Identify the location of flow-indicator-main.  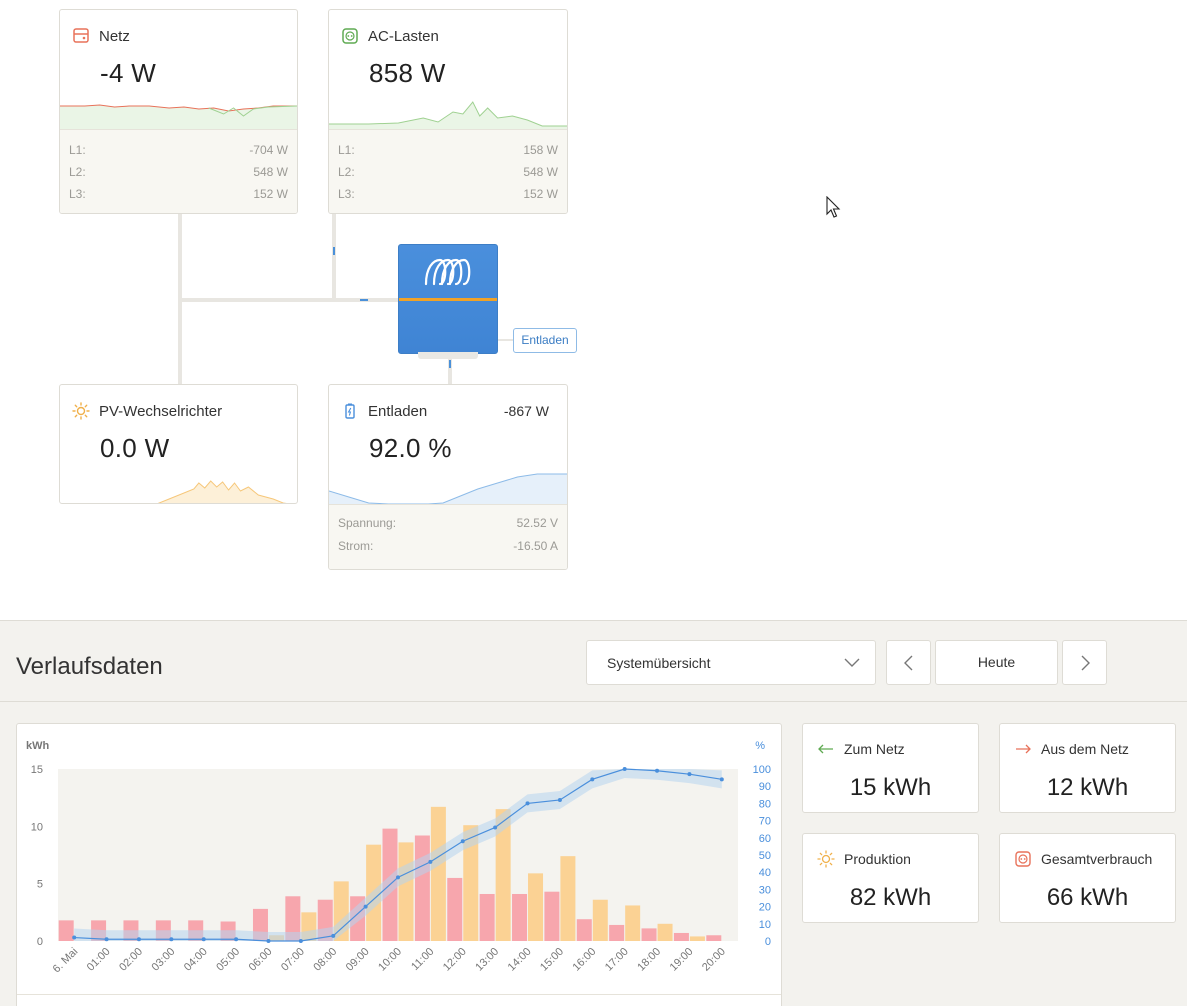
(364, 300).